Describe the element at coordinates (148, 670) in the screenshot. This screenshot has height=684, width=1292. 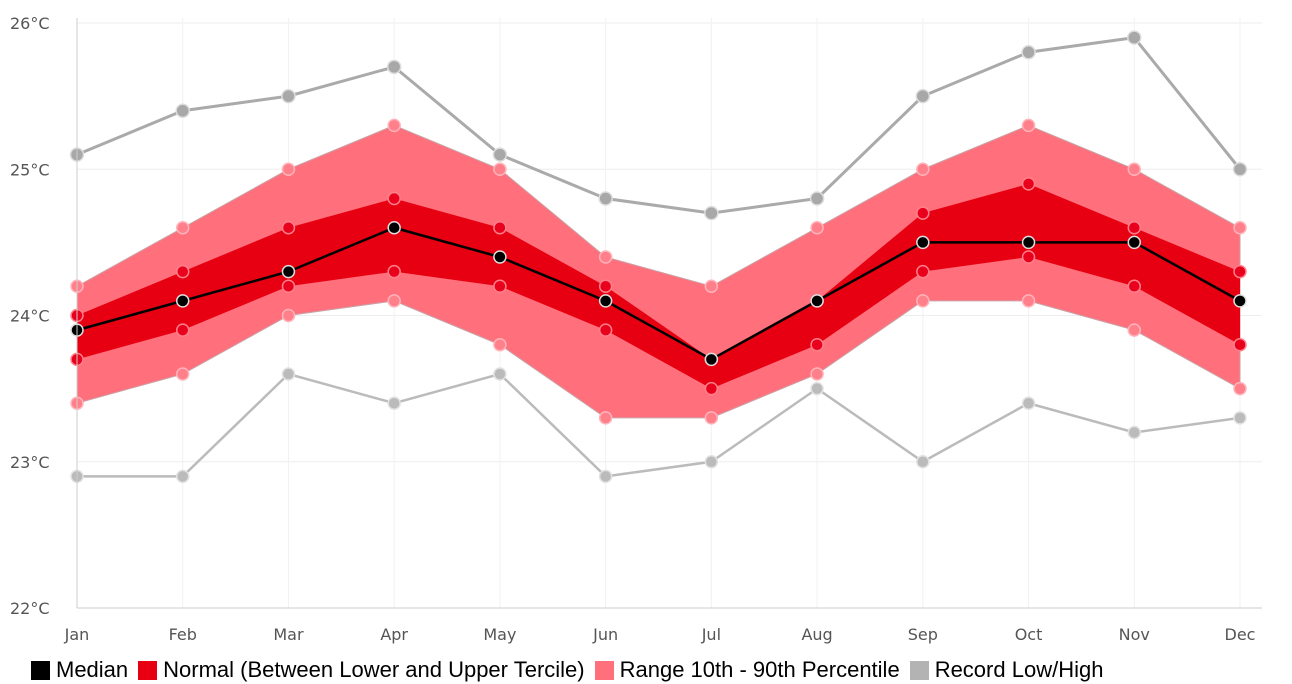
I see `legend-swatch-normal` at that location.